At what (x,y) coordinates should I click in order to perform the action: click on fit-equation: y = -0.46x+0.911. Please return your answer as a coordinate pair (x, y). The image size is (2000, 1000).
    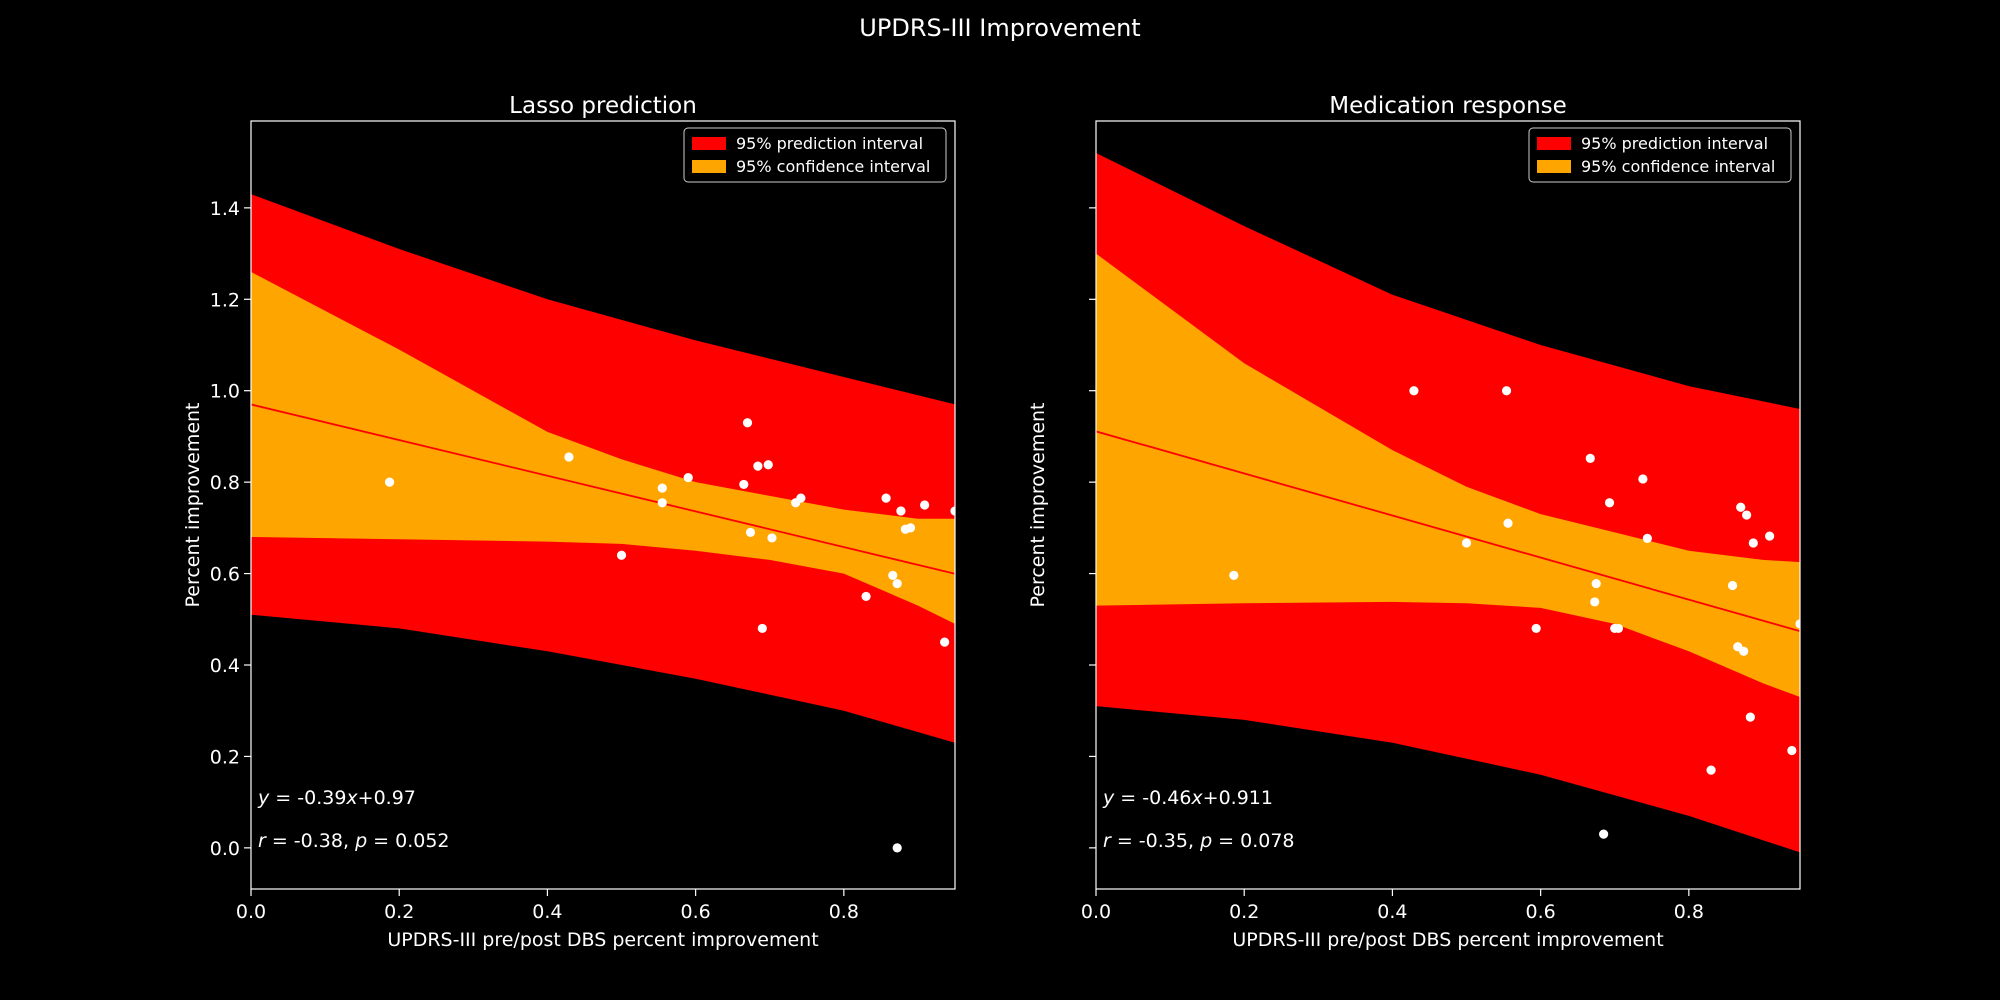
    Looking at the image, I should click on (1187, 798).